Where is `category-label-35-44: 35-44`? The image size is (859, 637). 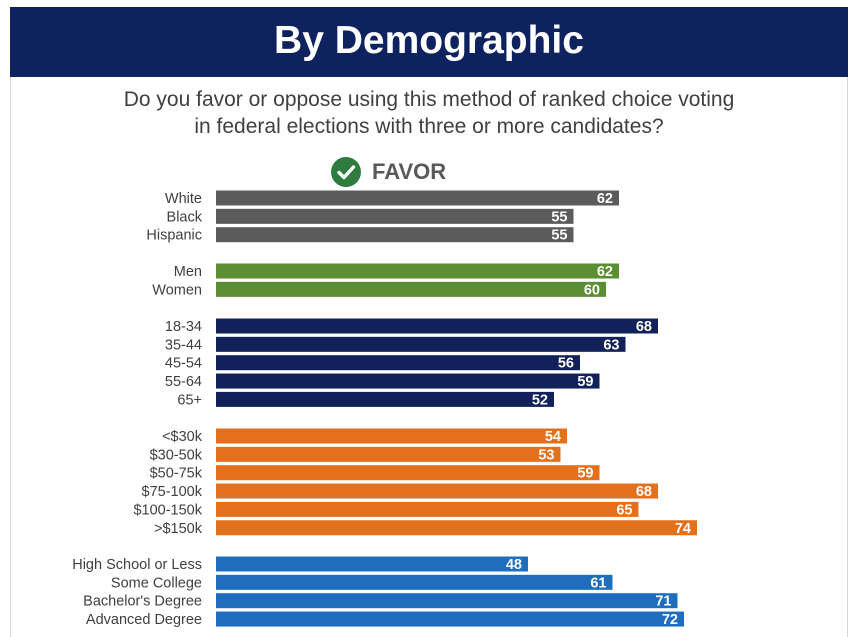 category-label-35-44: 35-44 is located at coordinates (183, 345).